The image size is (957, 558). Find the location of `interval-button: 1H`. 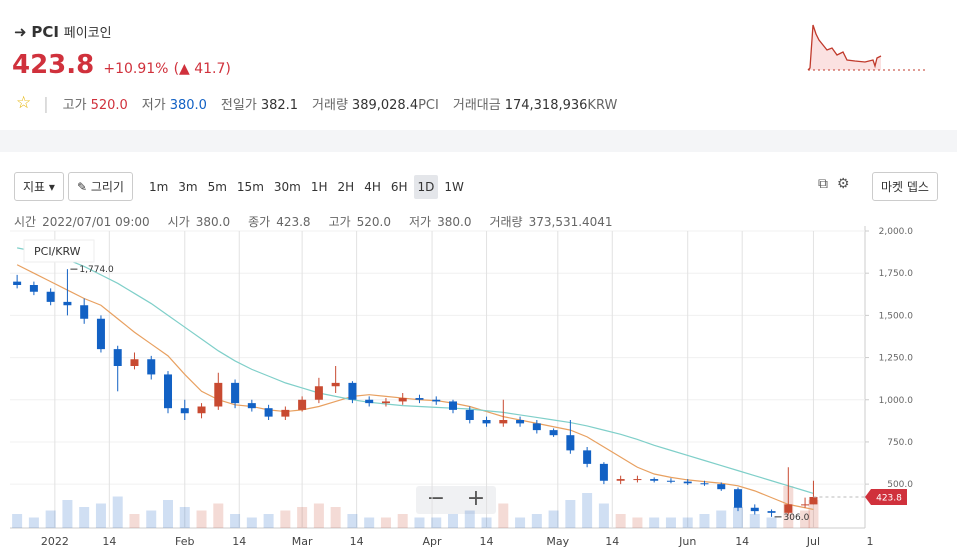

interval-button: 1H is located at coordinates (319, 186).